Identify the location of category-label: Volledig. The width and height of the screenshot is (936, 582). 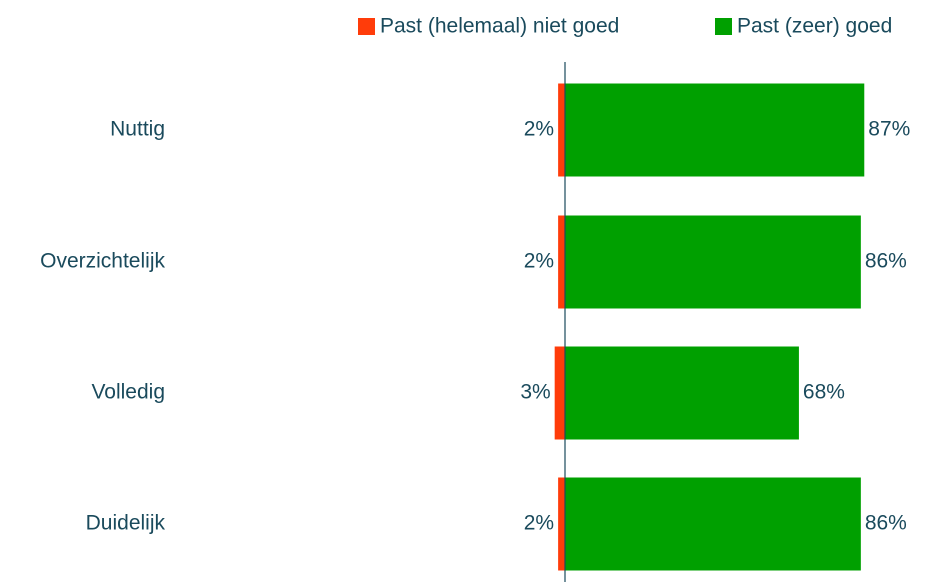
(128, 392).